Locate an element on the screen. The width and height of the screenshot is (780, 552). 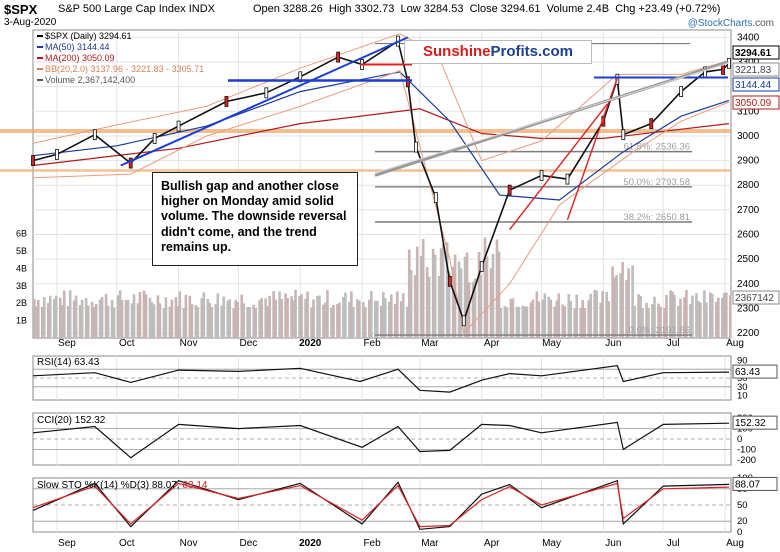
stockcharts-credit: @StockCharts.com is located at coordinates (731, 23).